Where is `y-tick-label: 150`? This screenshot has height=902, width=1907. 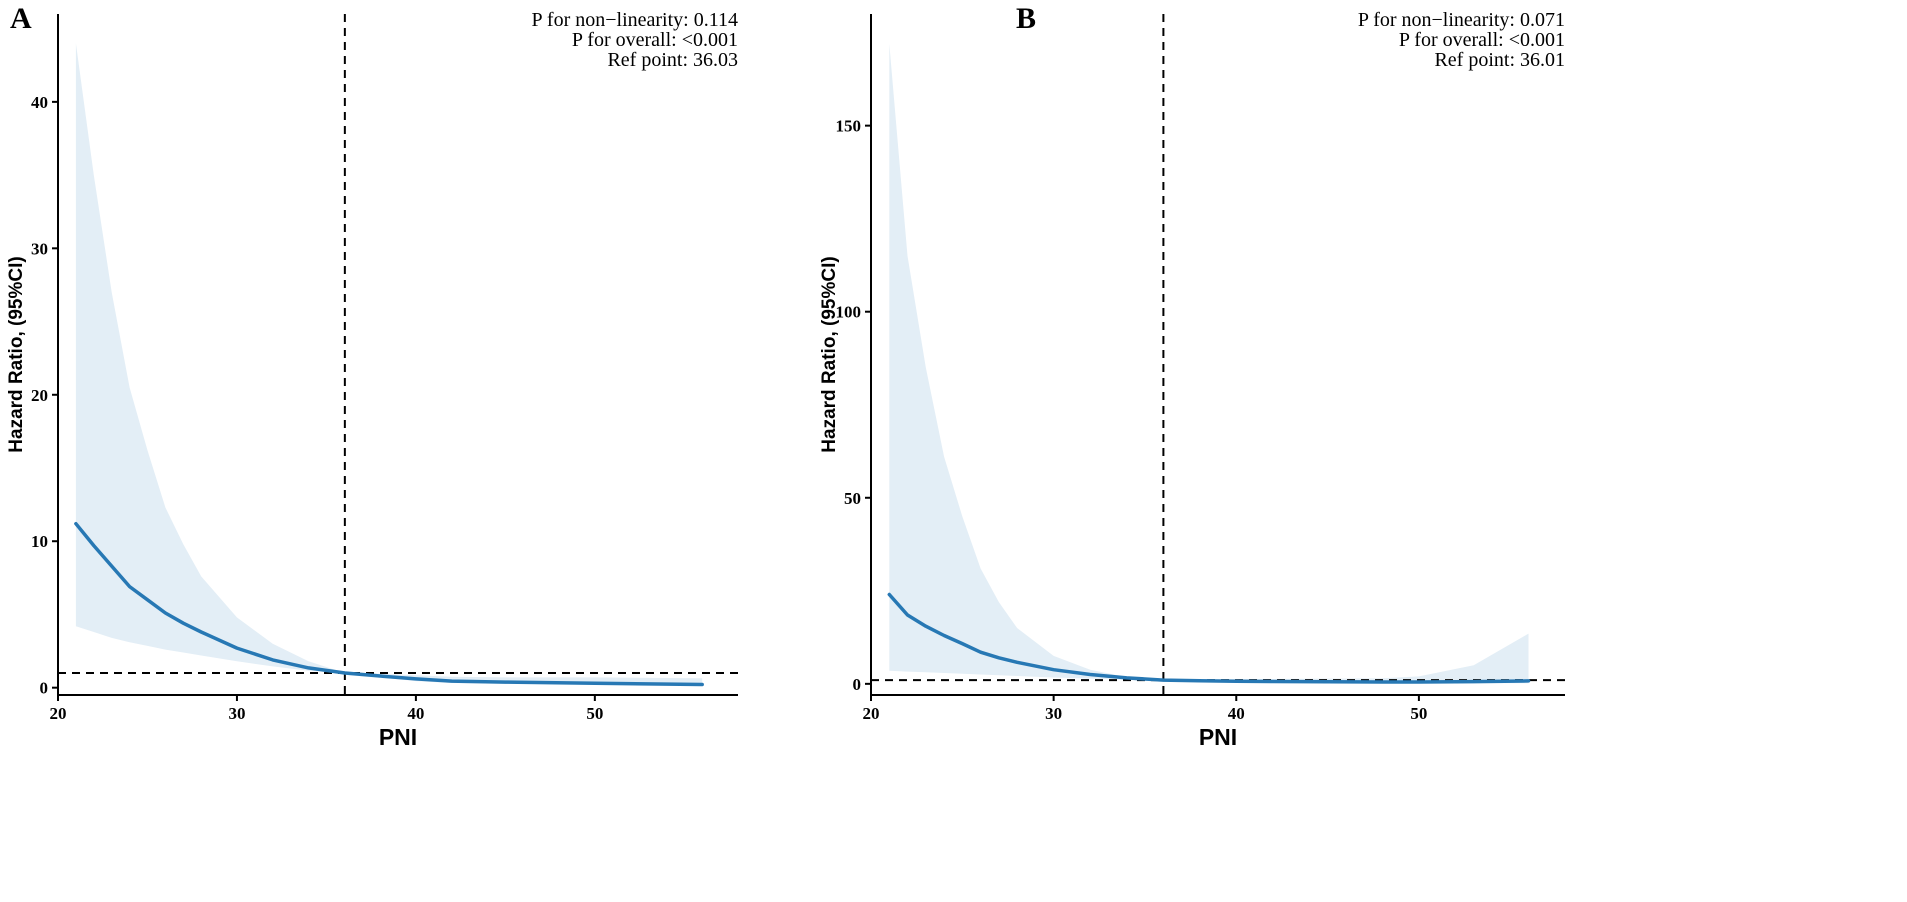 y-tick-label: 150 is located at coordinates (849, 126).